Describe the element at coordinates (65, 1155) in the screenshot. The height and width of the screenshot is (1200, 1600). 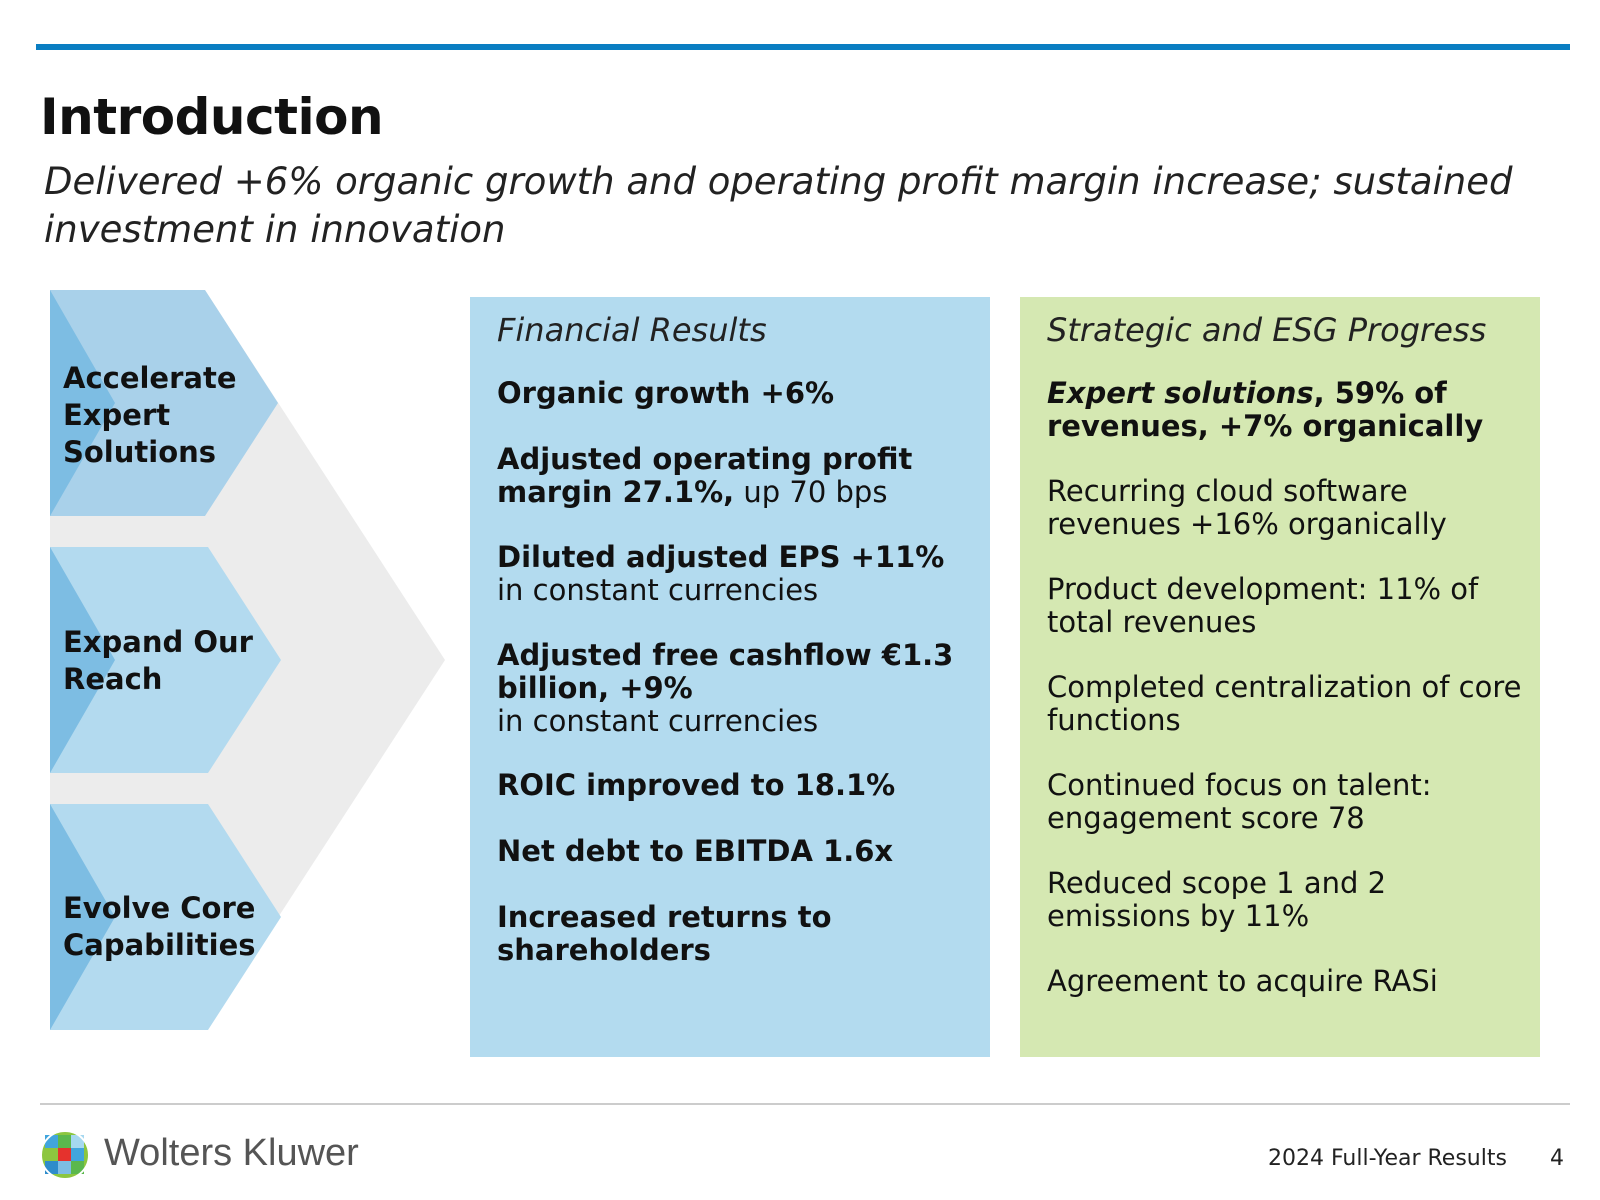
I see `wolters-kluwer-logo-icon` at that location.